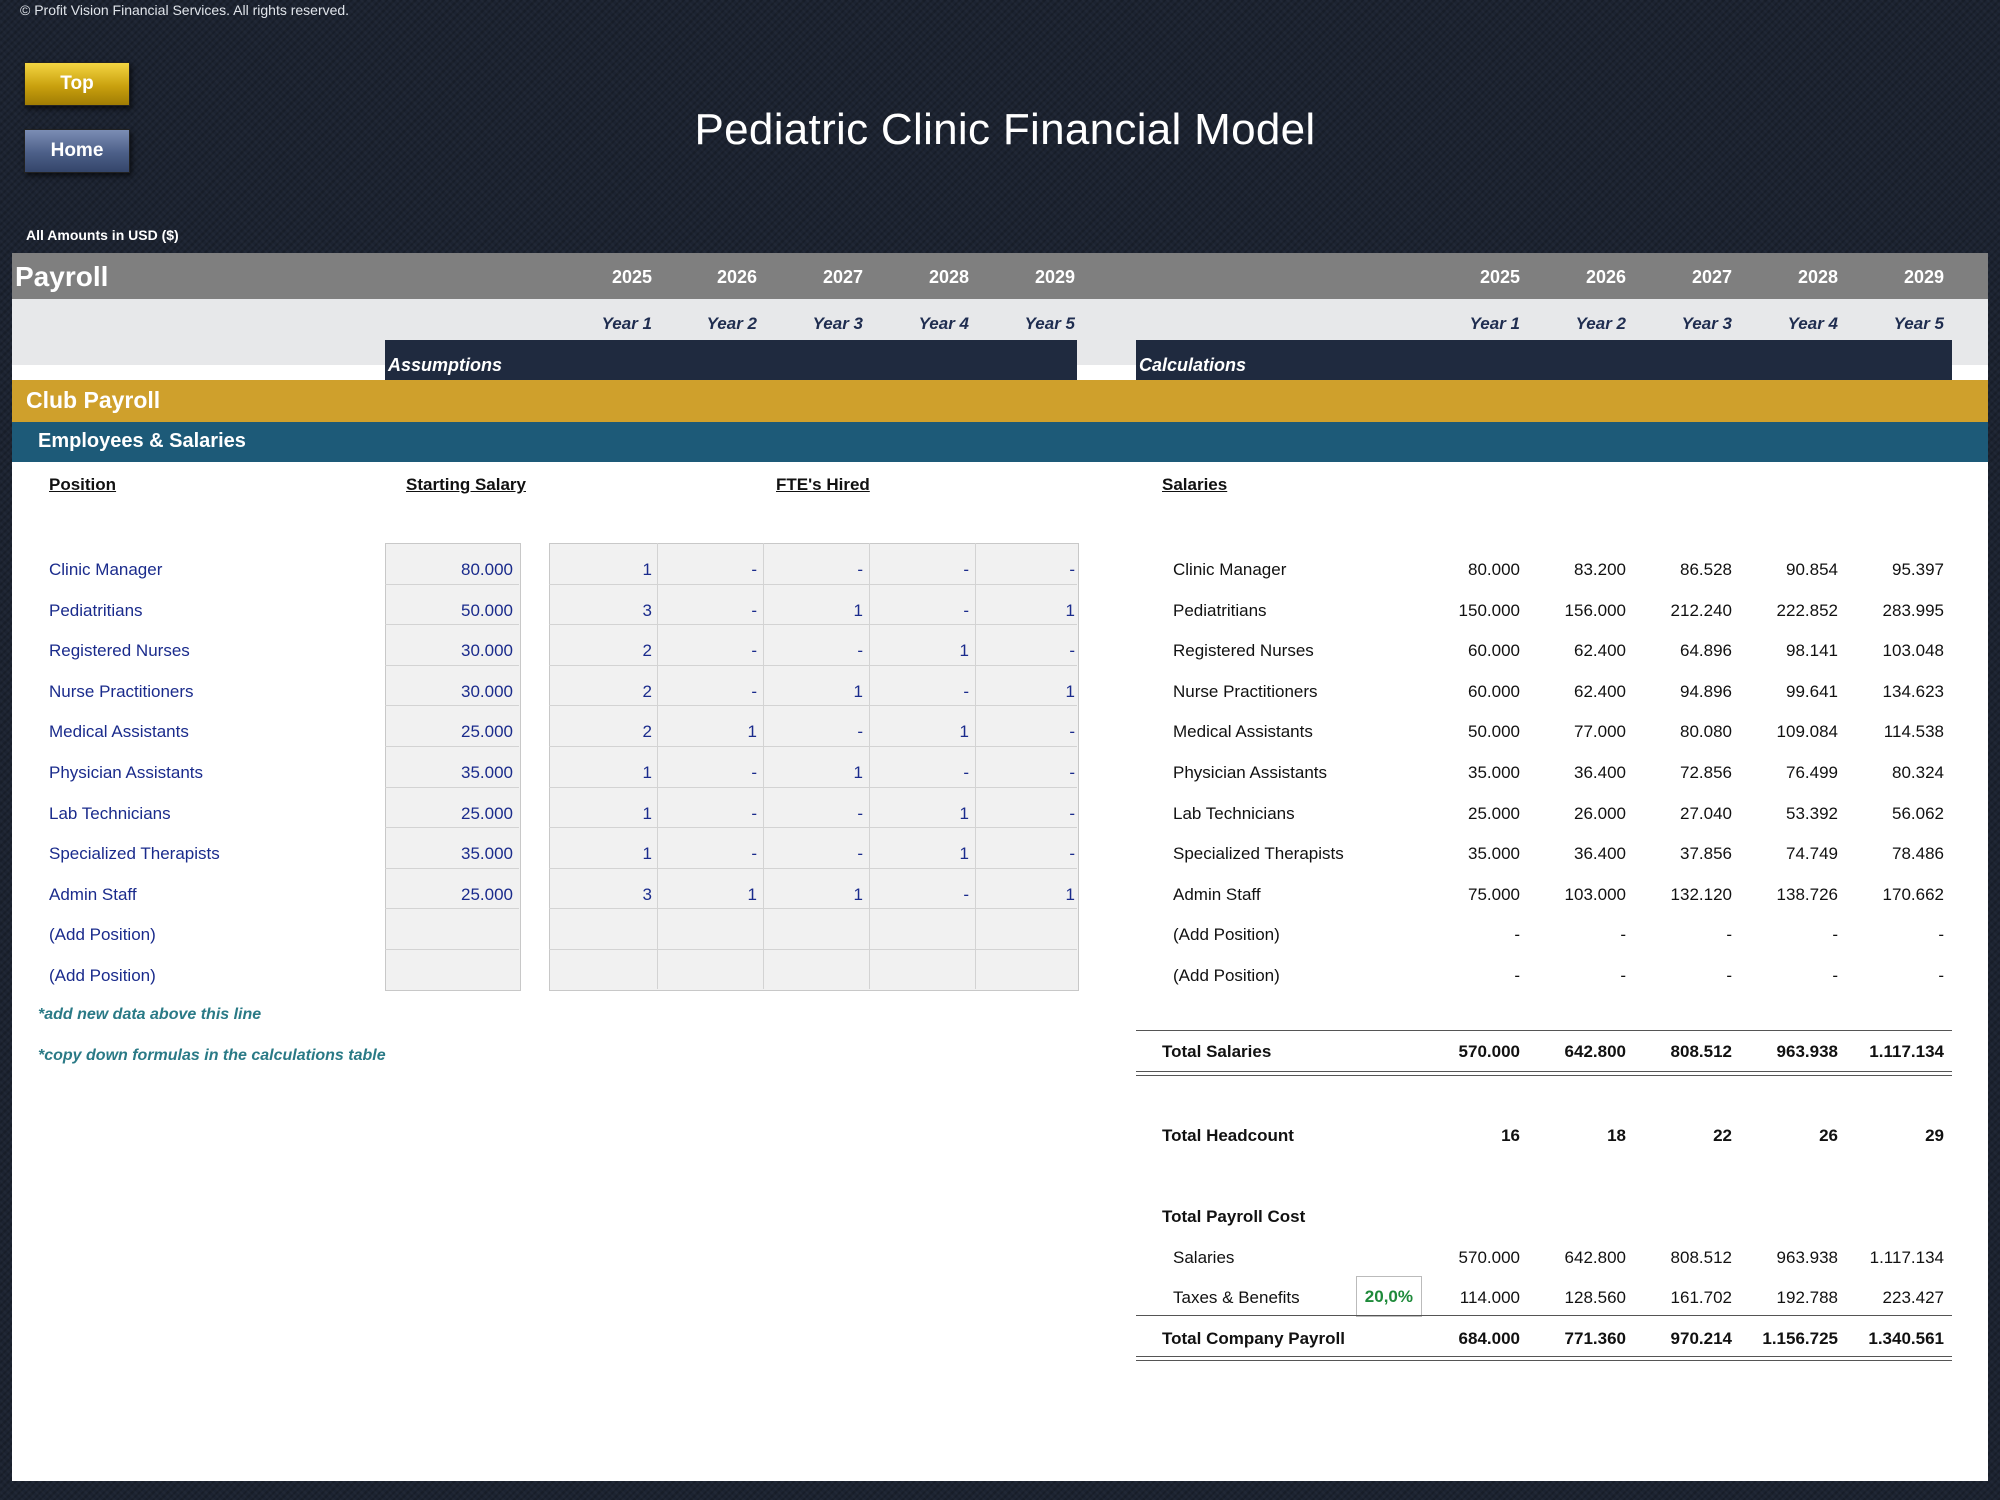 The width and height of the screenshot is (2000, 1500). Describe the element at coordinates (1494, 732) in the screenshot. I see `salary-calc-cell: 50.000` at that location.